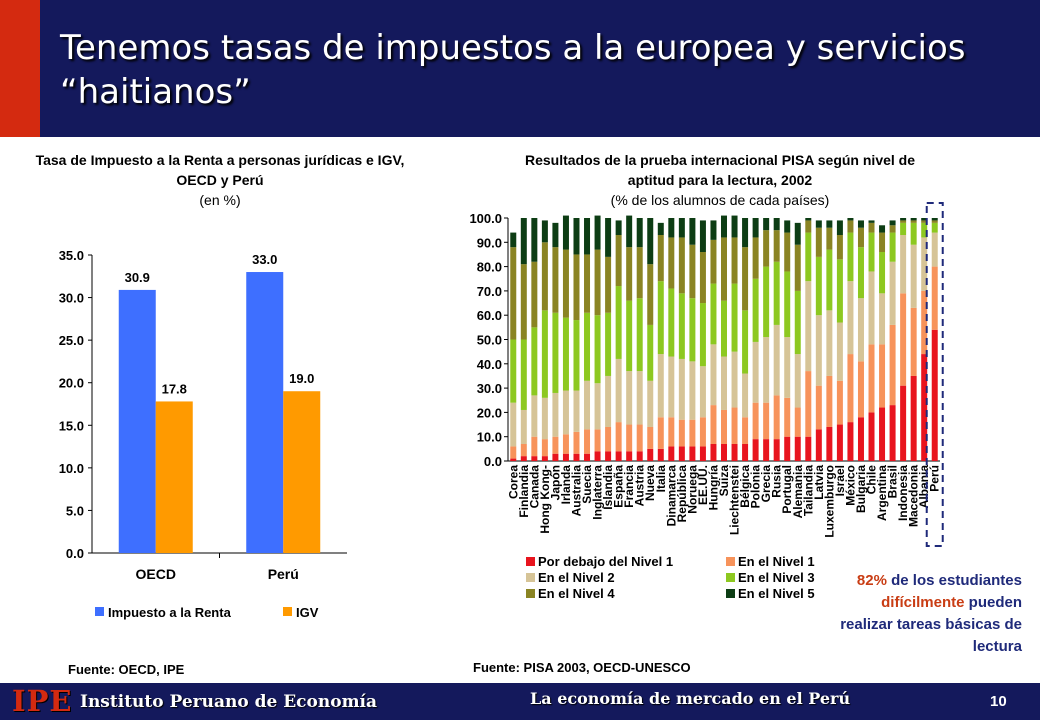 The height and width of the screenshot is (720, 1040). Describe the element at coordinates (598, 492) in the screenshot. I see `pisa-country-label: Inglaterra` at that location.